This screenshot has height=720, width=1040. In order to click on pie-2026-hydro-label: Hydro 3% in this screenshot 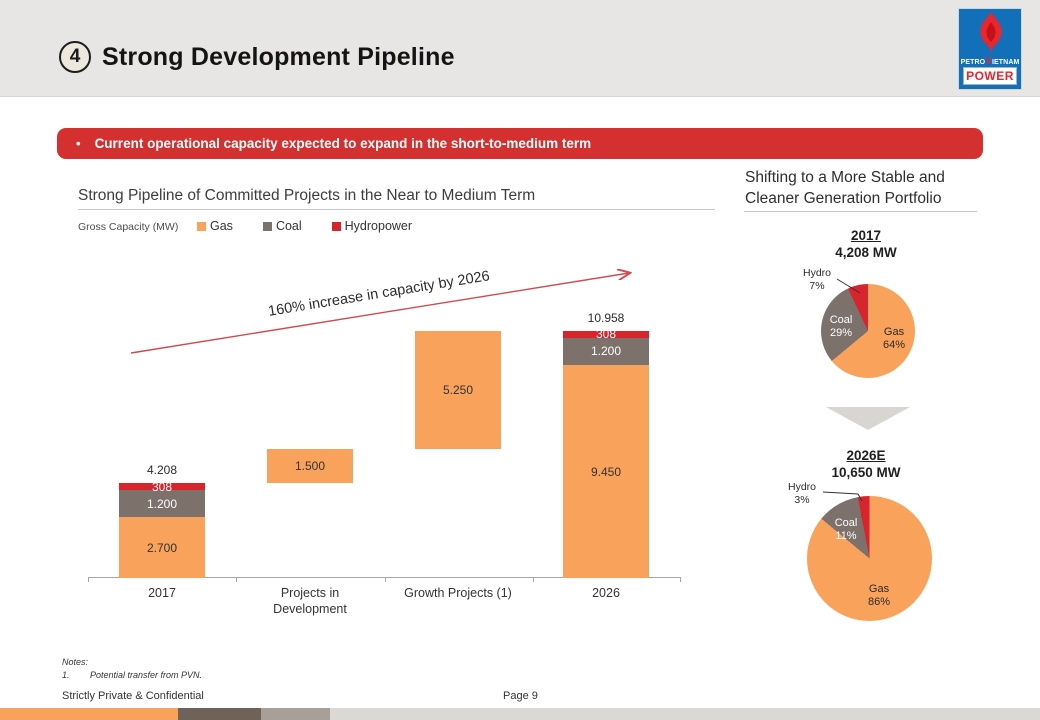, I will do `click(801, 493)`.